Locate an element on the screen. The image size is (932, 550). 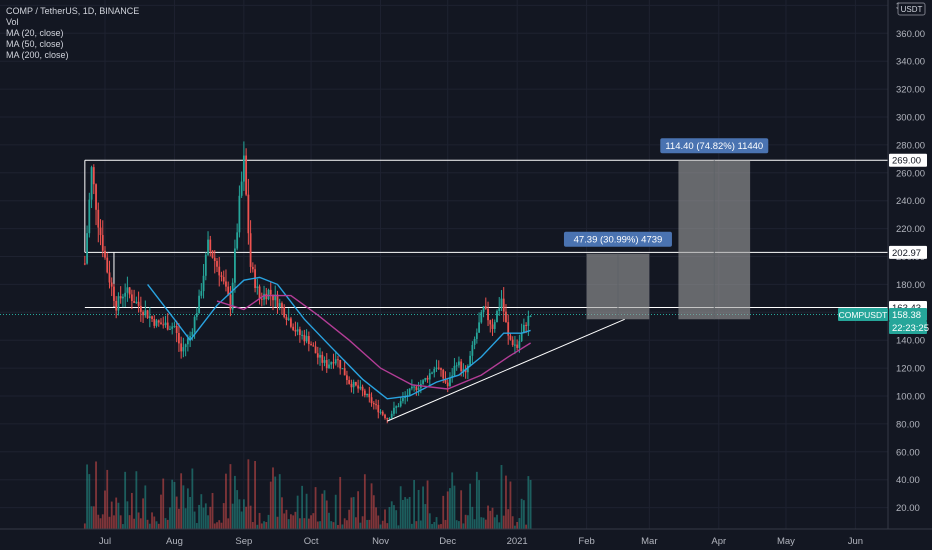
time-tick-label: Nov is located at coordinates (380, 541).